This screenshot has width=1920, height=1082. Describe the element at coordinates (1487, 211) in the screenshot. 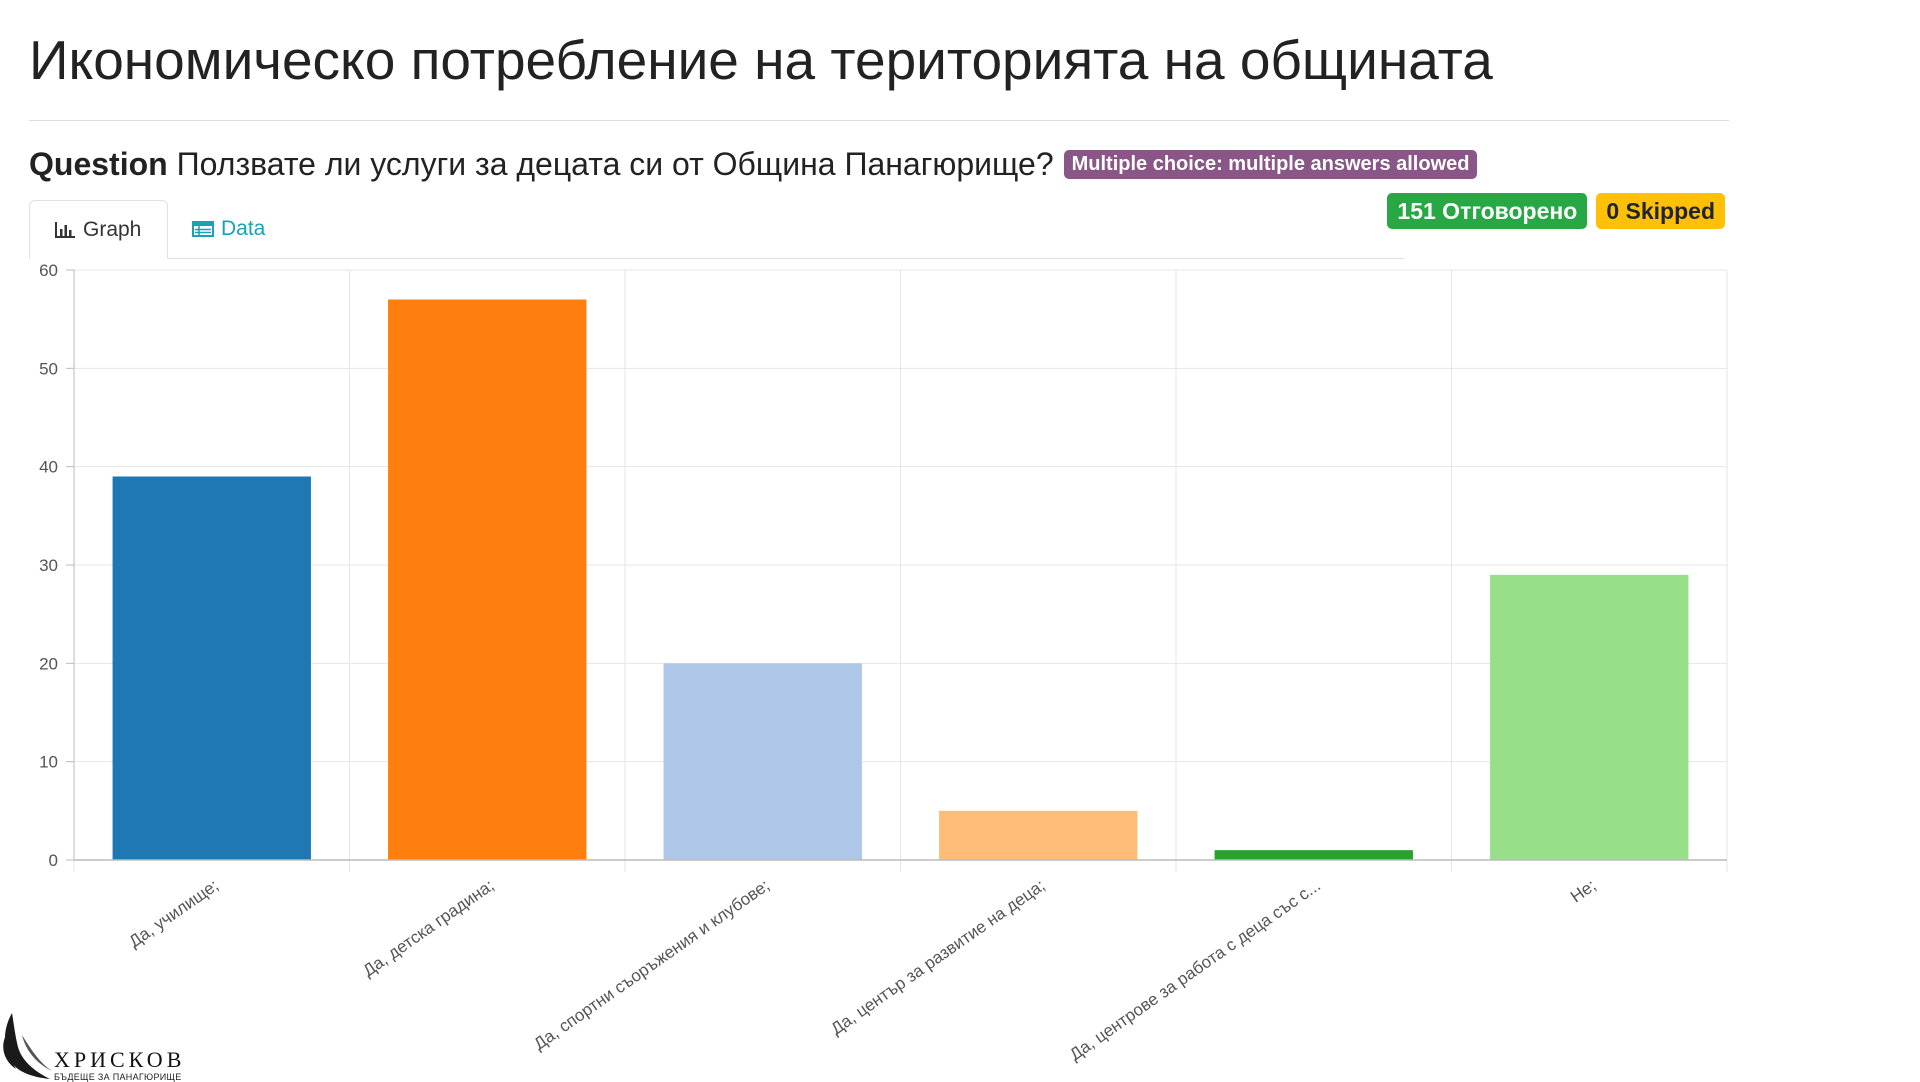

I see `answered-count-badge: 151 Отговорено` at that location.